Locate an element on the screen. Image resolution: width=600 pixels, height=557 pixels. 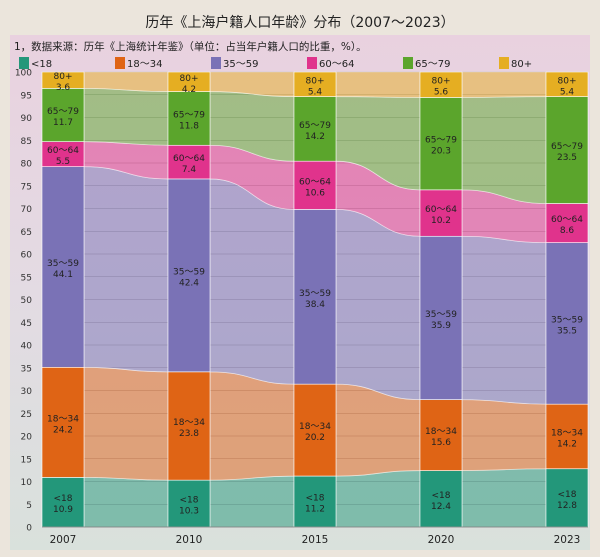
data-label: 38.4 is located at coordinates (315, 305).